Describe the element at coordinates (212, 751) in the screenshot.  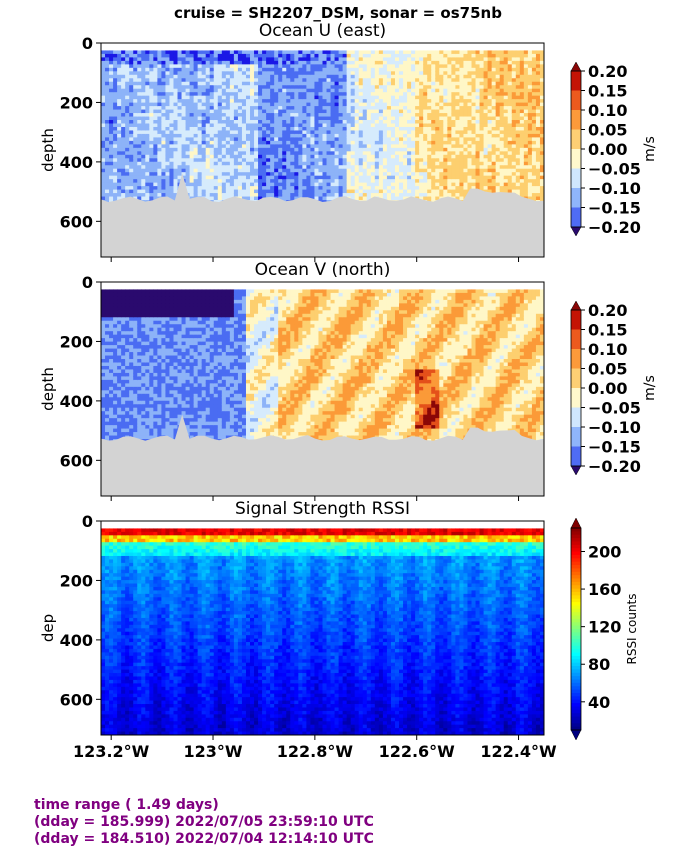
I see `x-tick-label: 123°W` at that location.